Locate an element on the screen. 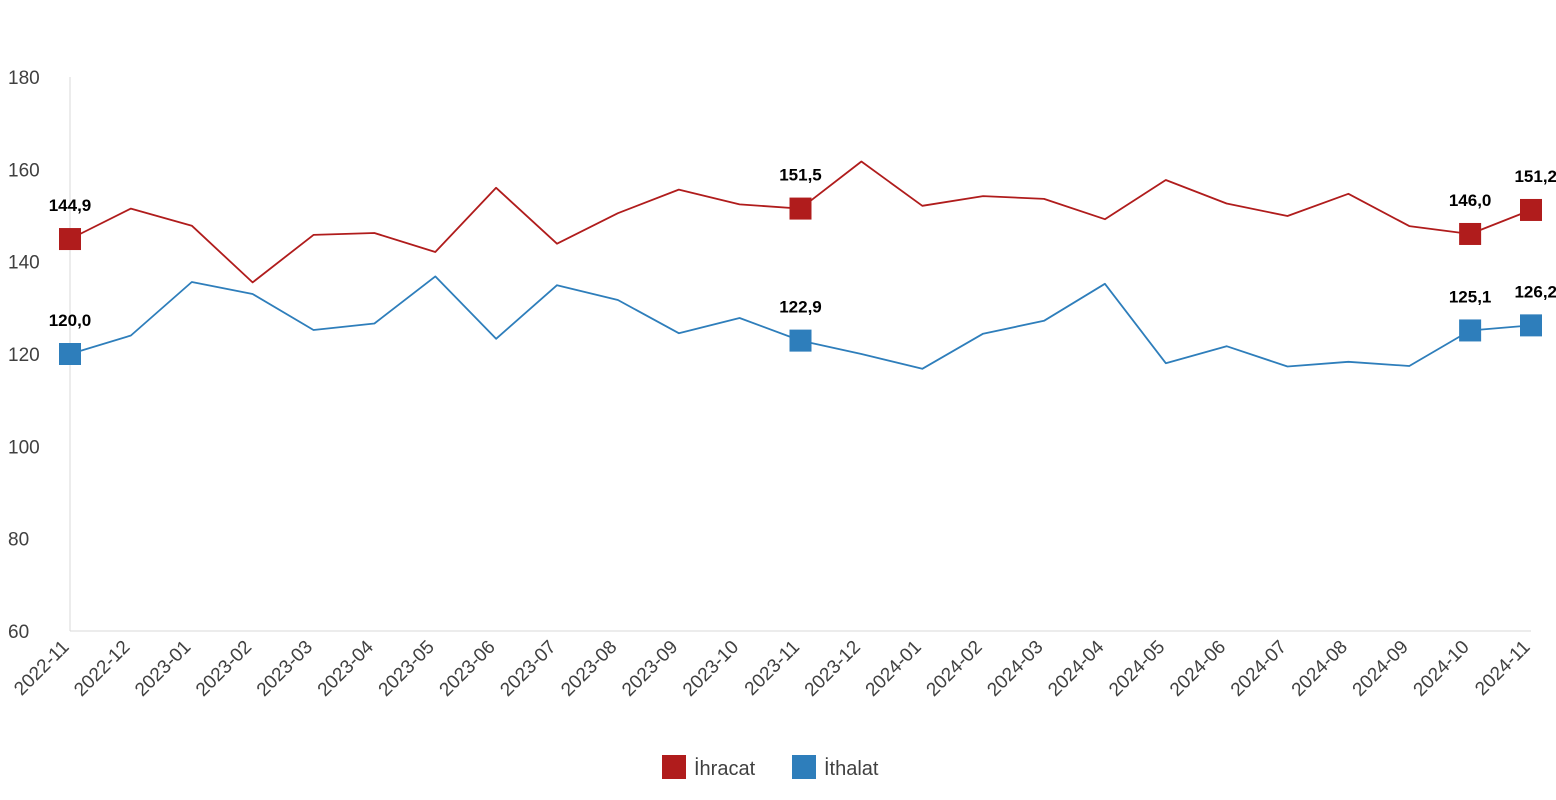  x-tick-label: 2022-11 is located at coordinates (41, 668).